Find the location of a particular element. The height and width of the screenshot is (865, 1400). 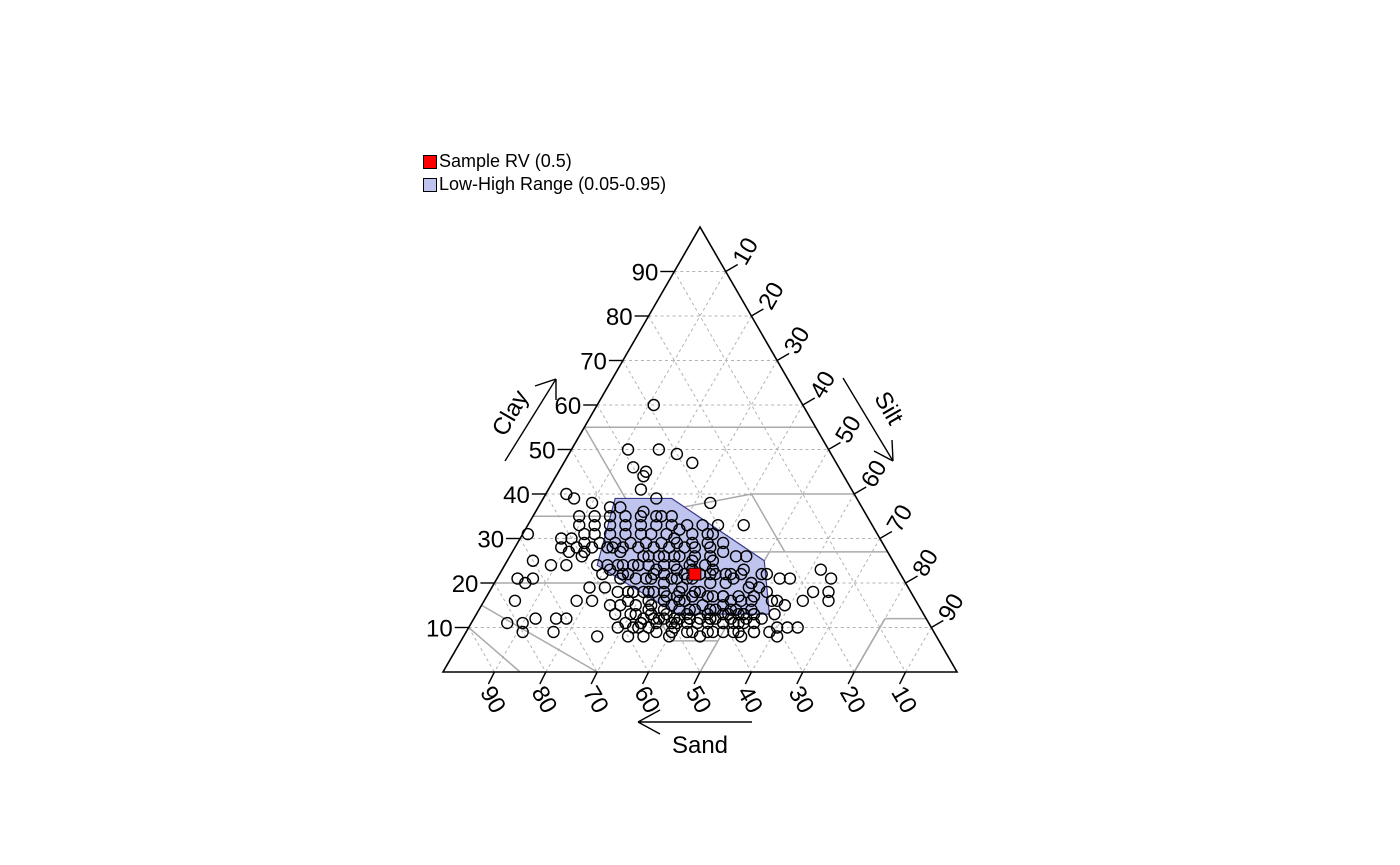

clay-tick-label: 50 is located at coordinates (542, 451).